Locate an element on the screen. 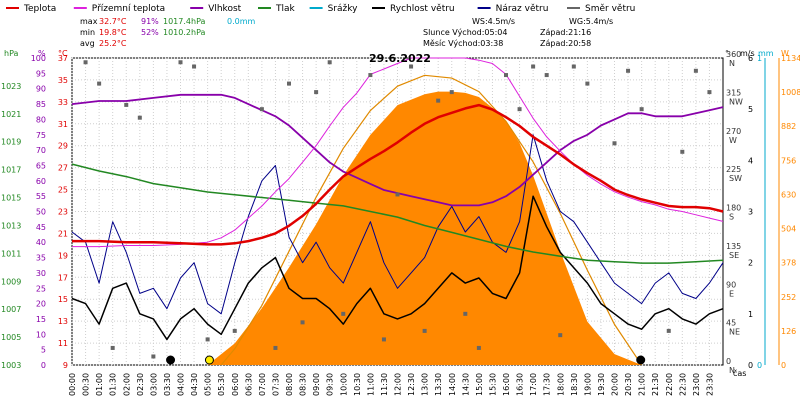 Image resolution: width=800 pixels, height=400 pixels. direction-label: SE is located at coordinates (734, 255).